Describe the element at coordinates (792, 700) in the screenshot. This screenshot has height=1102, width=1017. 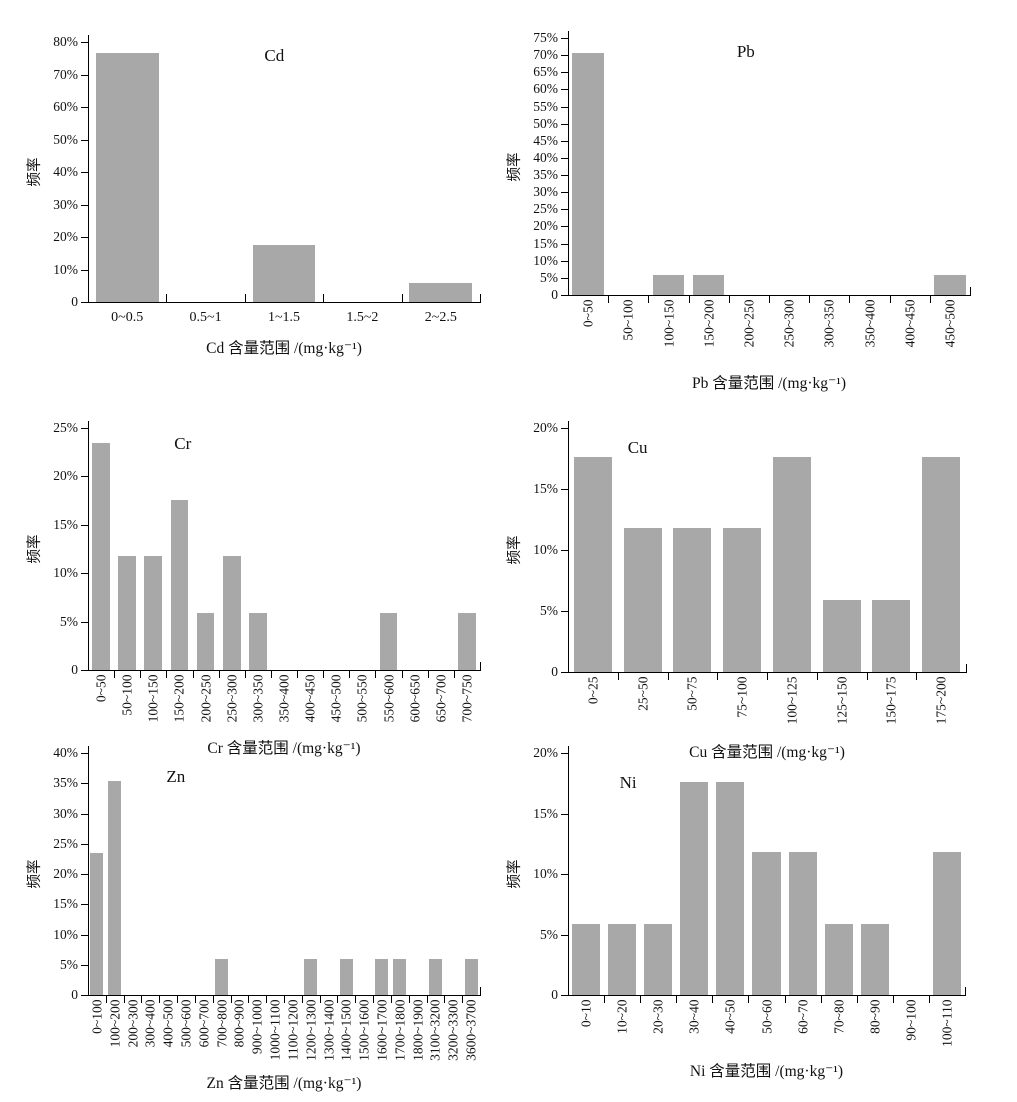
I see `x-tick-label: 100~125` at that location.